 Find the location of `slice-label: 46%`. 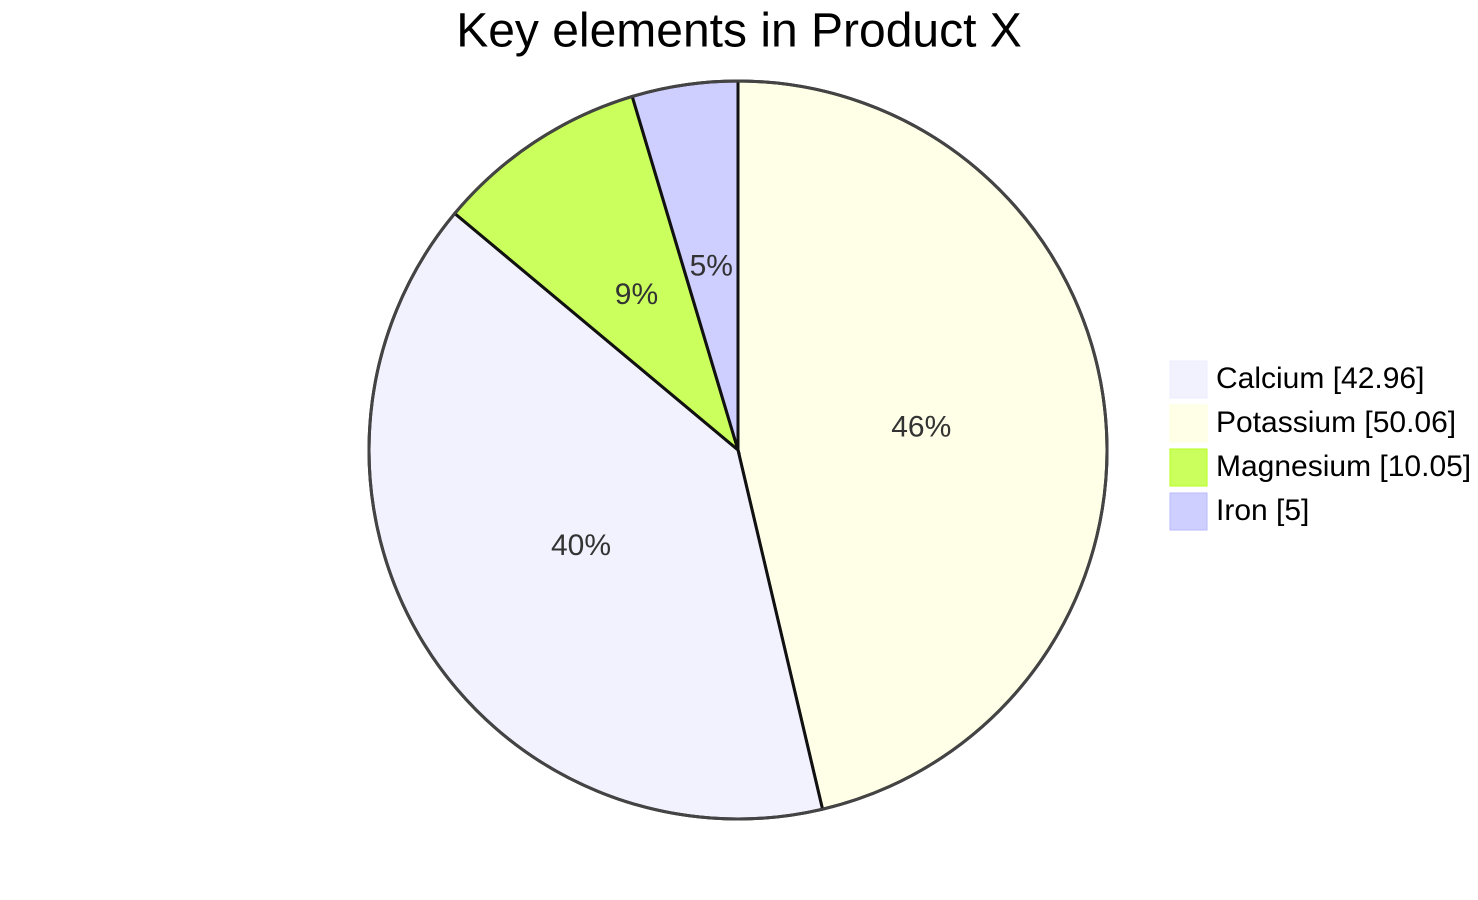

slice-label: 46% is located at coordinates (921, 427).